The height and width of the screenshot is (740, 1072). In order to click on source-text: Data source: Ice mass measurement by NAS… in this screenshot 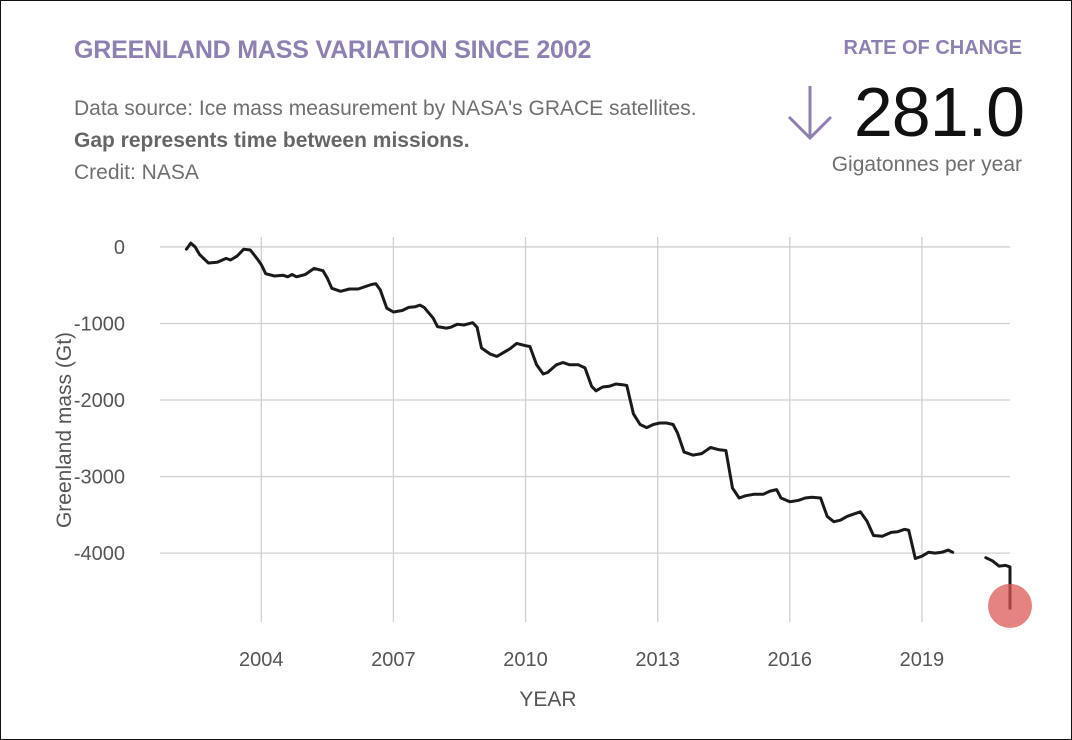, I will do `click(385, 108)`.